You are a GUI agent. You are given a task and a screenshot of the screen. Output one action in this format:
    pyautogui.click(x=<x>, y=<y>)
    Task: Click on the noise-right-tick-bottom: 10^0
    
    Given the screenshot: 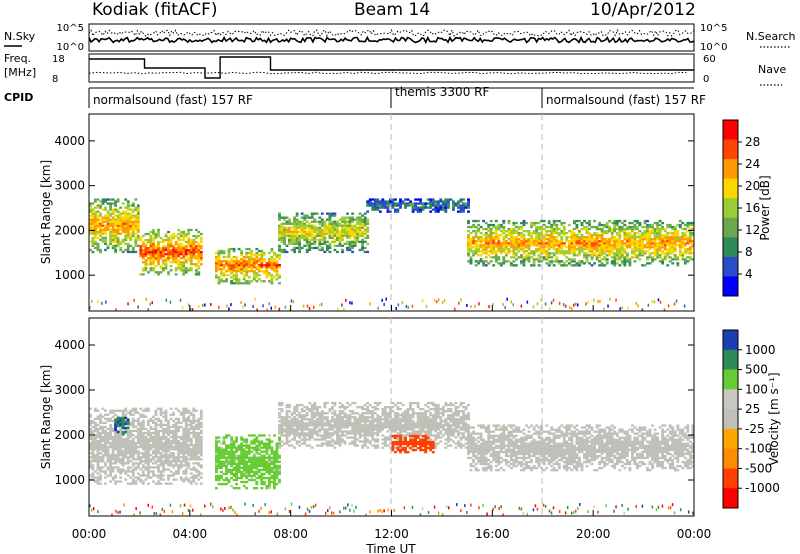 What is the action you would take?
    pyautogui.click(x=713, y=47)
    